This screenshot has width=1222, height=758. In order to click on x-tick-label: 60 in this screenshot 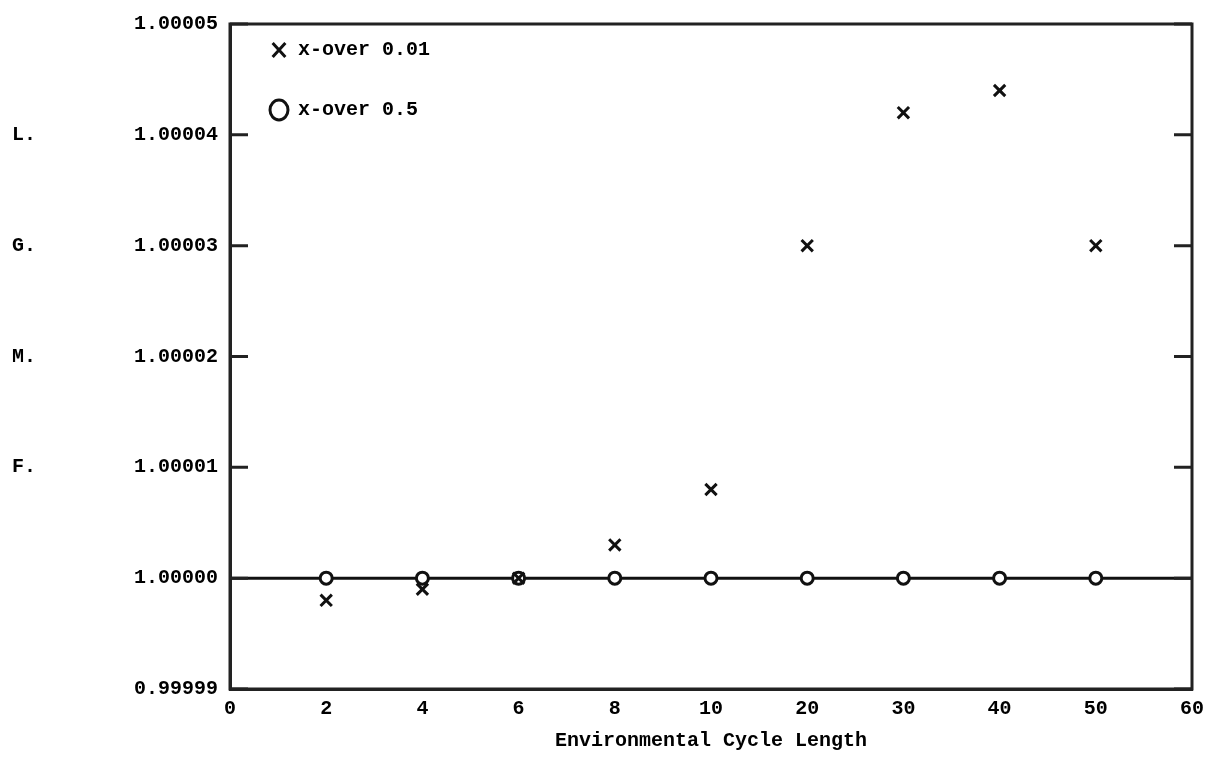, I will do `click(1192, 709)`.